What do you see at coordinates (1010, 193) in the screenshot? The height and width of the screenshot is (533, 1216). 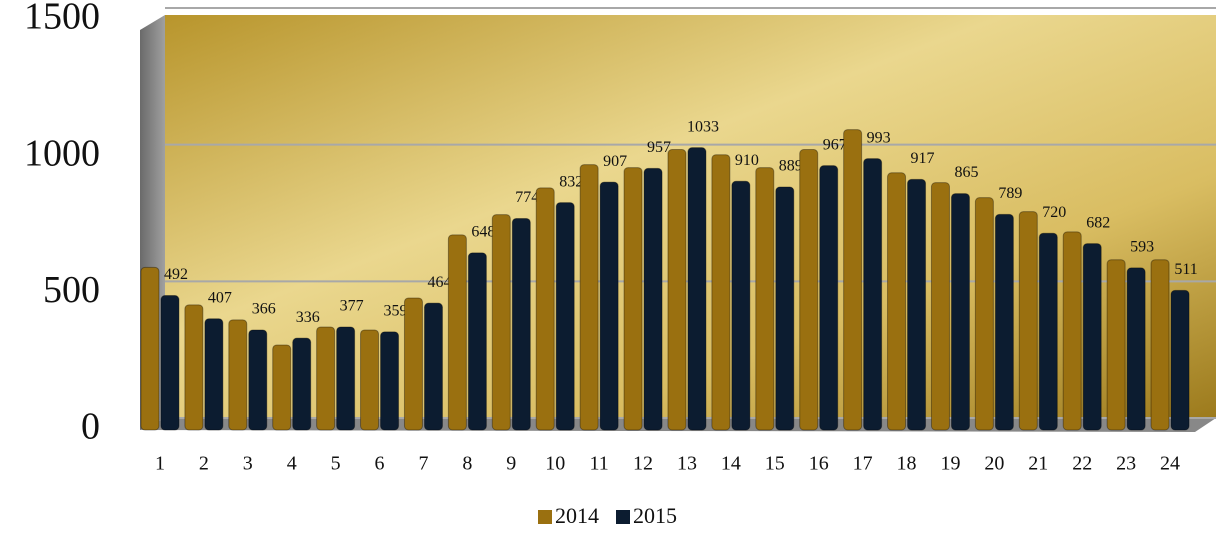 I see `data-label: 789` at bounding box center [1010, 193].